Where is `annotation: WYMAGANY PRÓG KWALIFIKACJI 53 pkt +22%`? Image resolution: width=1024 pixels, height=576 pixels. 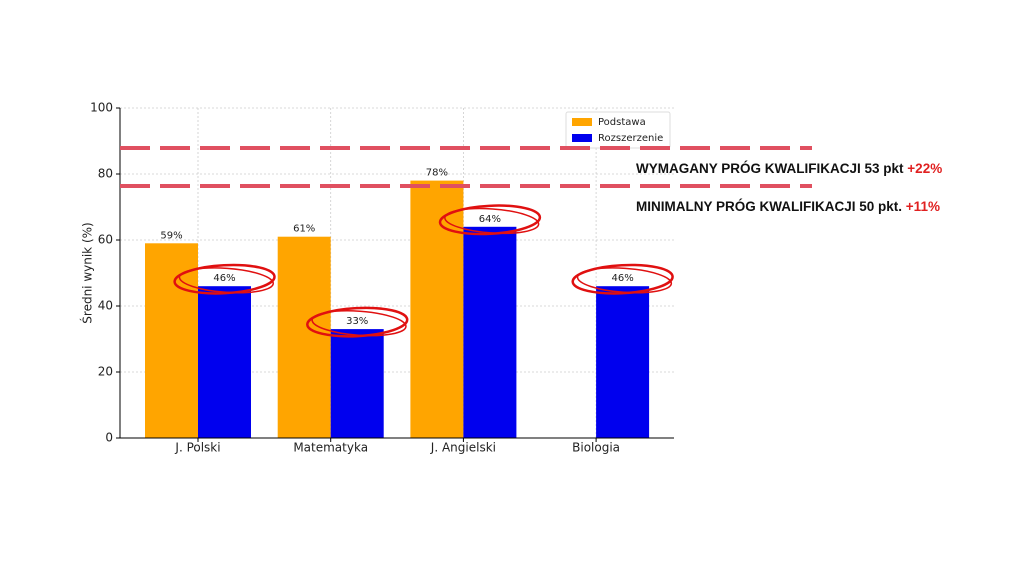
annotation: WYMAGANY PRÓG KWALIFIKACJI 53 pkt +22% is located at coordinates (789, 168).